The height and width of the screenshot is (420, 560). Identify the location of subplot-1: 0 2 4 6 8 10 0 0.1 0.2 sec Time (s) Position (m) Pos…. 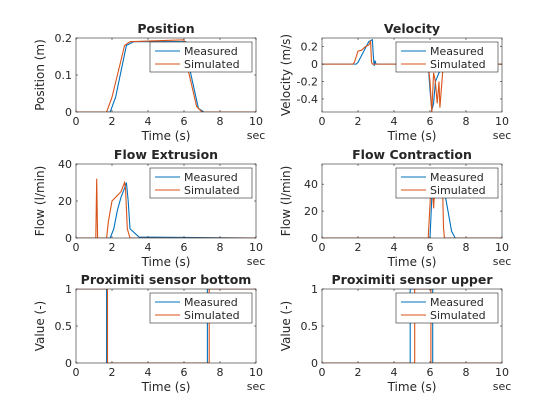
(149, 82).